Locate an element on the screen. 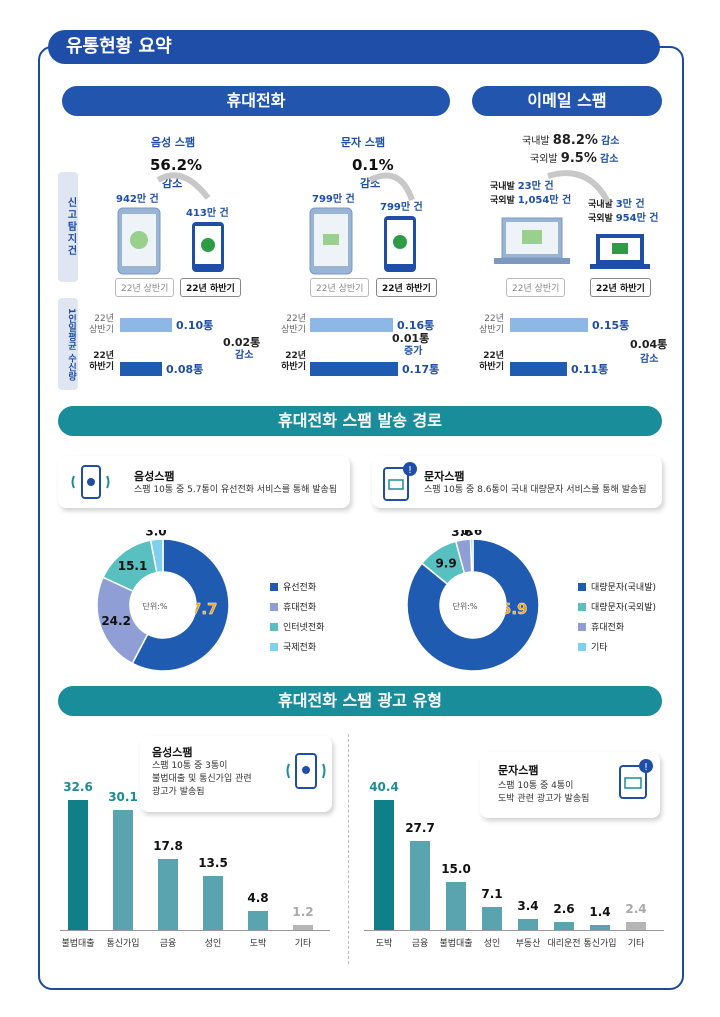 The image size is (720, 1017). sms-spam-head: 문자 스팸 is located at coordinates (363, 142).